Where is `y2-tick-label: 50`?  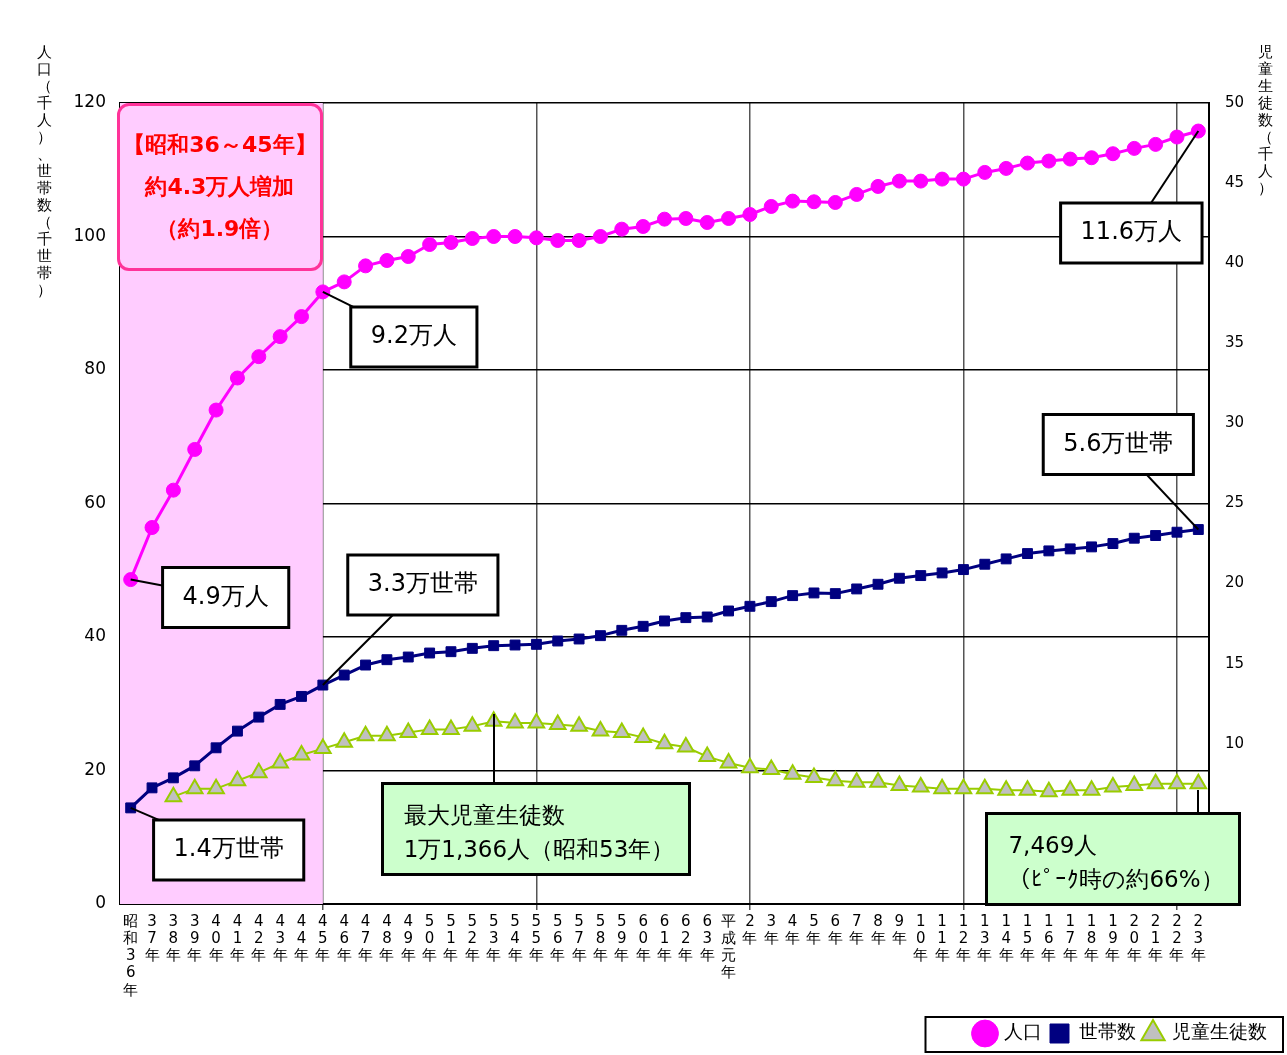 y2-tick-label: 50 is located at coordinates (1235, 101).